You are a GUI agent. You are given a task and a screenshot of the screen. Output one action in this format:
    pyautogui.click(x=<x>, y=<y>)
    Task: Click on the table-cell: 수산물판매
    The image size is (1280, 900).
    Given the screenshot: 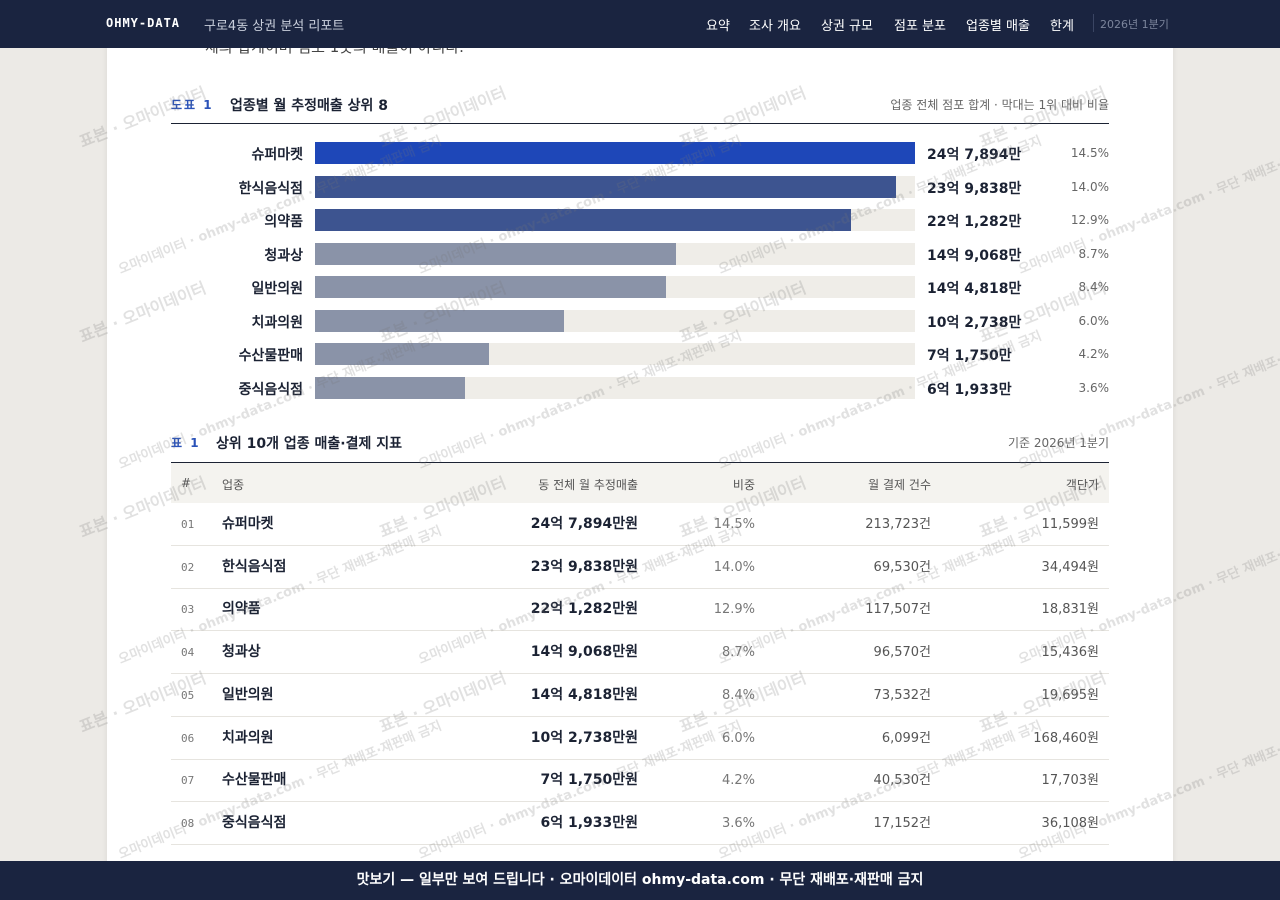 What is the action you would take?
    pyautogui.click(x=254, y=780)
    